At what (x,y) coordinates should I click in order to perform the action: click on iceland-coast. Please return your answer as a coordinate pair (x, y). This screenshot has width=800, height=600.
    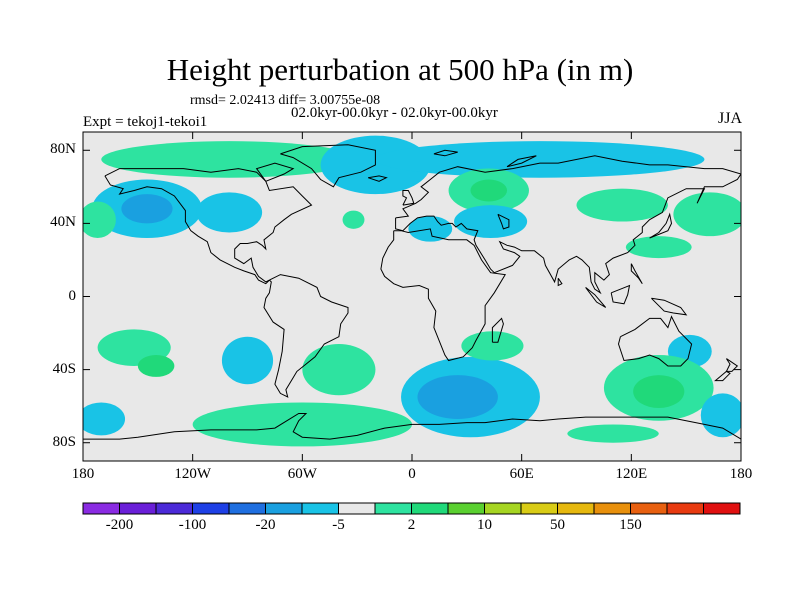
    Looking at the image, I should click on (377, 178).